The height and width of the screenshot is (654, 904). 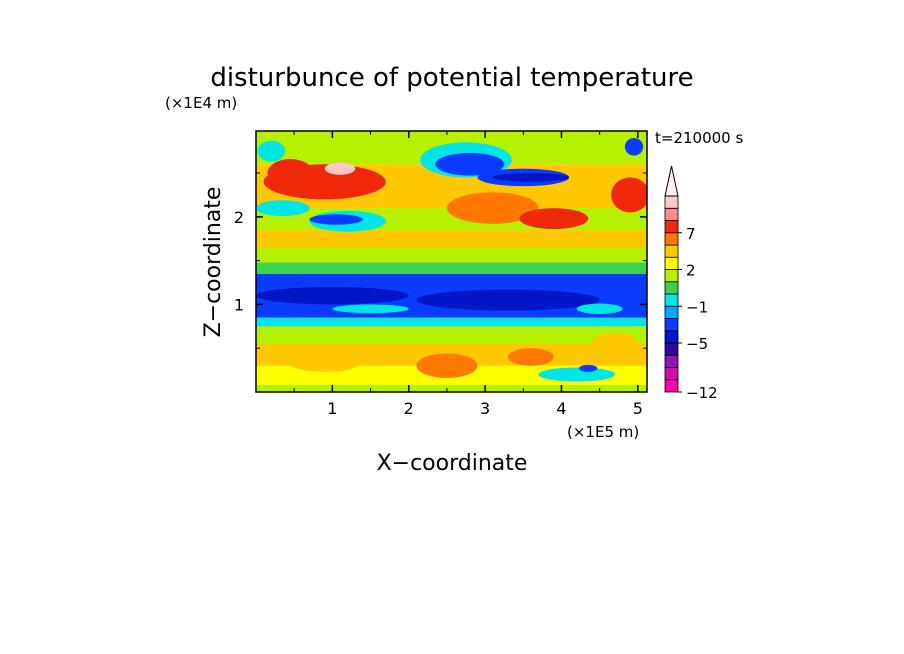 I want to click on x-tick-label: 1, so click(x=332, y=408).